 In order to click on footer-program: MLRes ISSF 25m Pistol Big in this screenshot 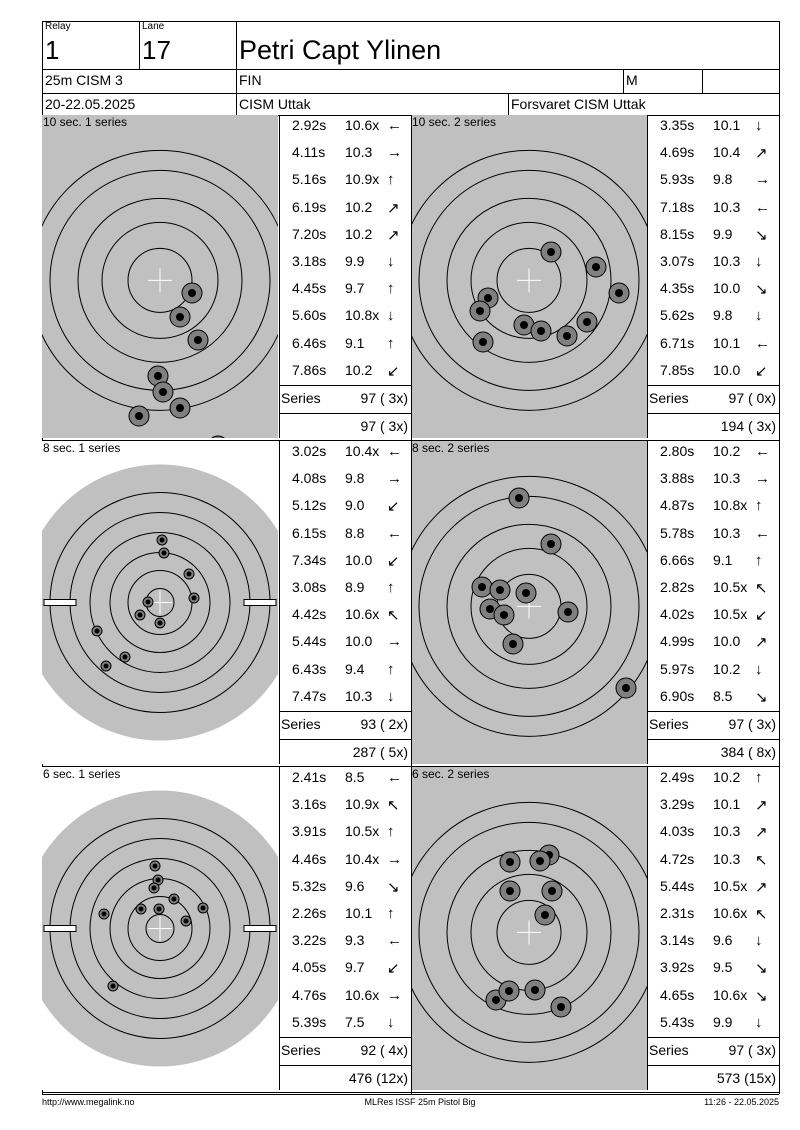, I will do `click(420, 1102)`.